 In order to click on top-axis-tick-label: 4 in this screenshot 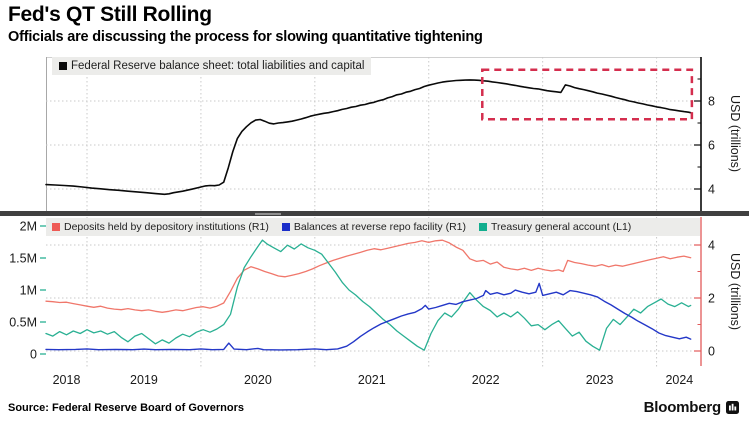, I will do `click(711, 190)`.